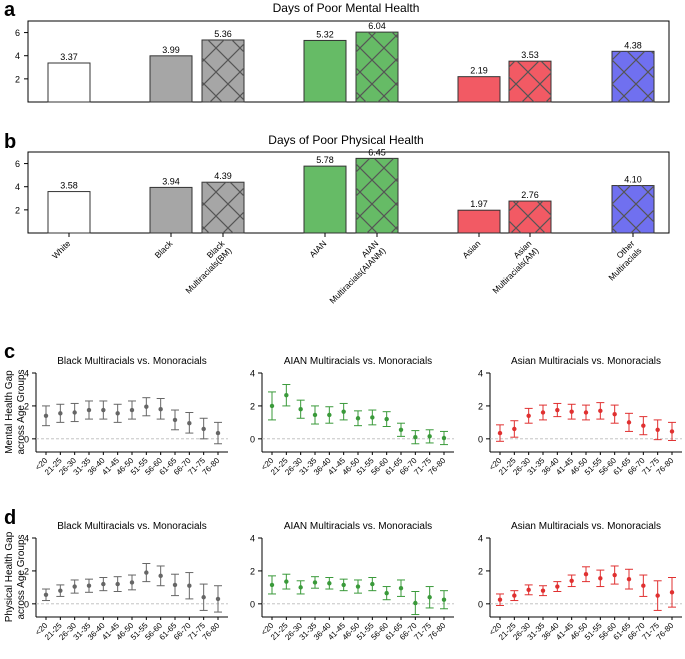 This screenshot has height=659, width=685. What do you see at coordinates (69, 186) in the screenshot?
I see `bar-value-label: 3.58` at bounding box center [69, 186].